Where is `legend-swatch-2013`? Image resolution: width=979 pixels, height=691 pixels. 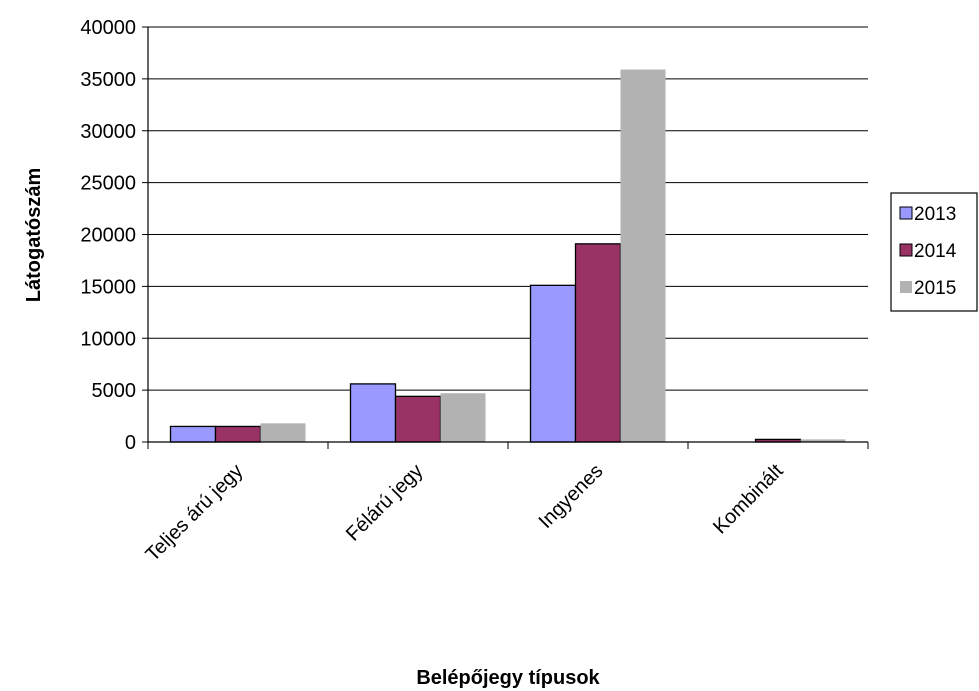
legend-swatch-2013 is located at coordinates (906, 213).